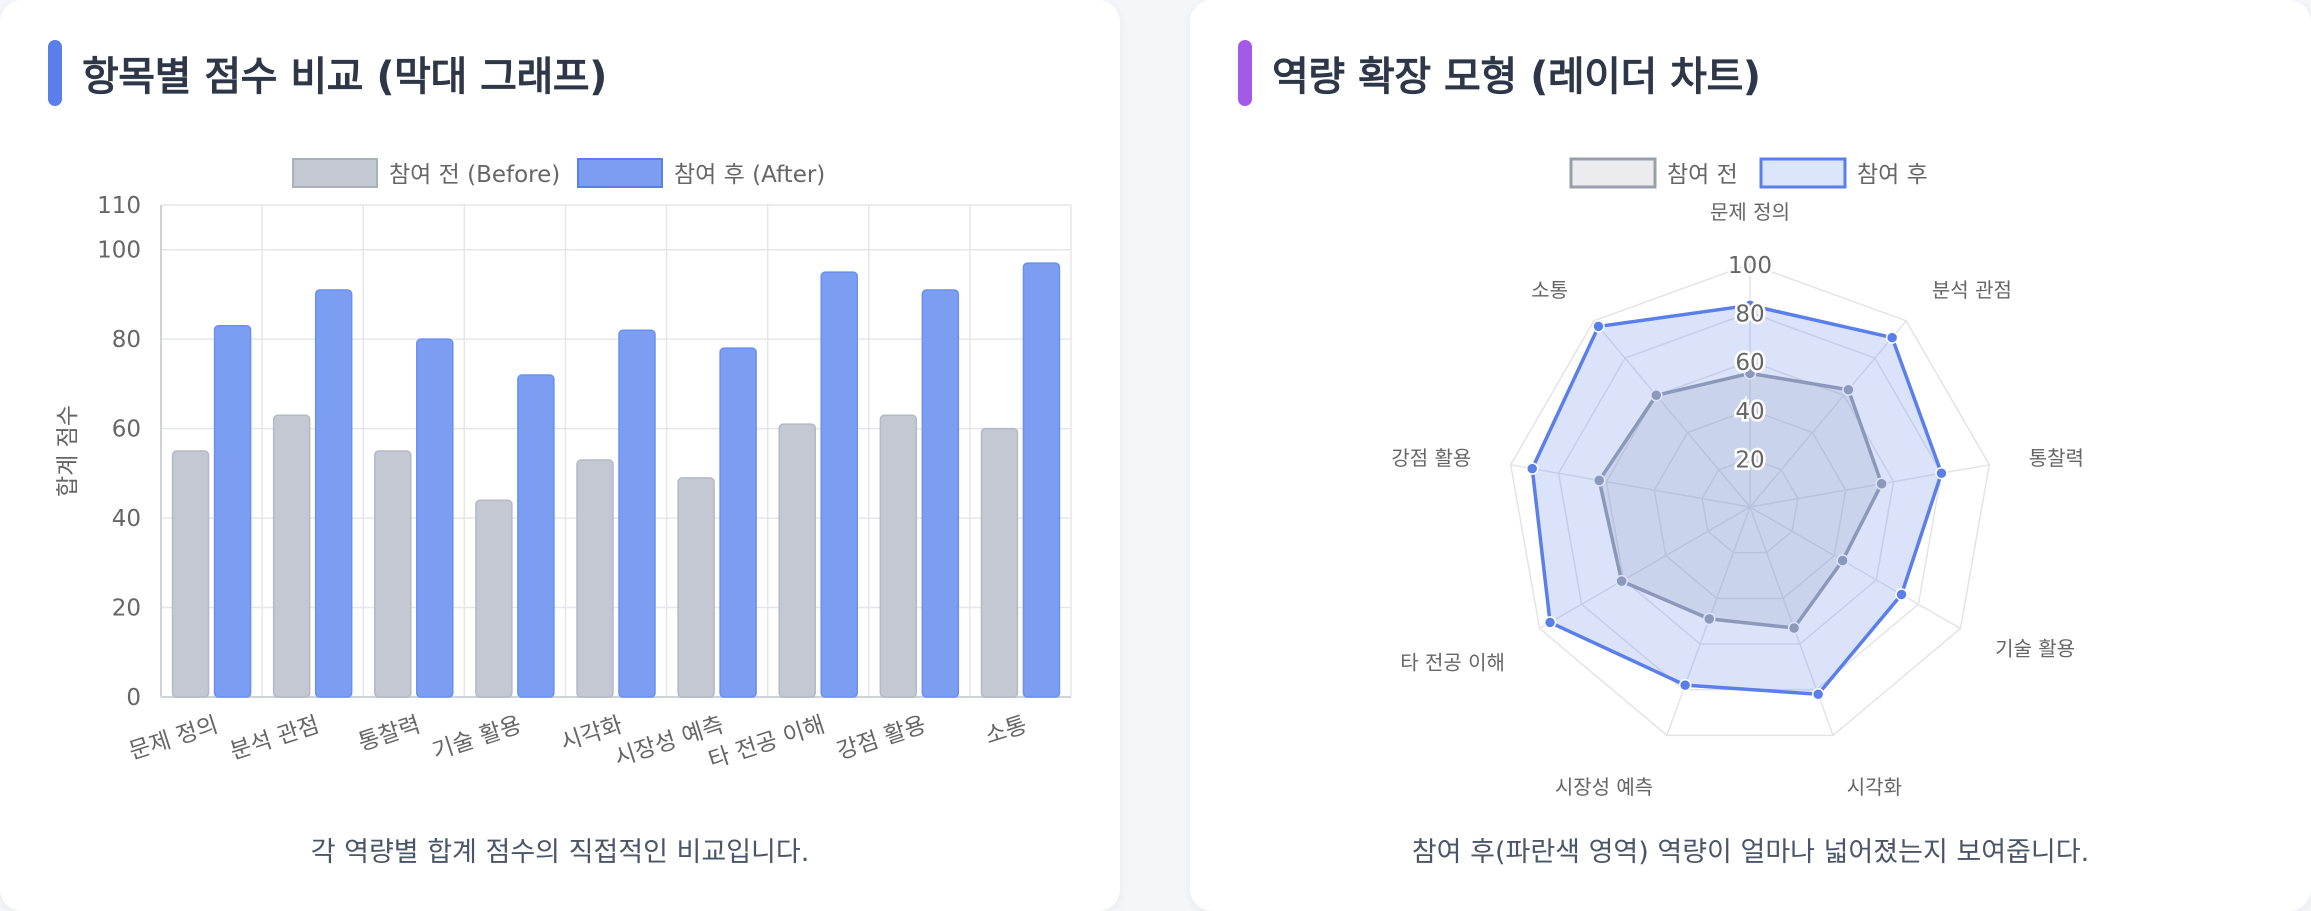  I want to click on bar-y-tick-label: 110, so click(119, 206).